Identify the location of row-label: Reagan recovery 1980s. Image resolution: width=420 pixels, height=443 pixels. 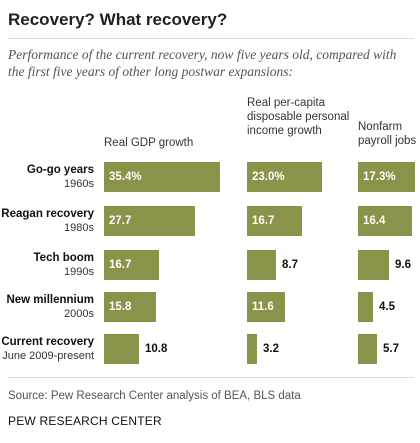
(47, 221).